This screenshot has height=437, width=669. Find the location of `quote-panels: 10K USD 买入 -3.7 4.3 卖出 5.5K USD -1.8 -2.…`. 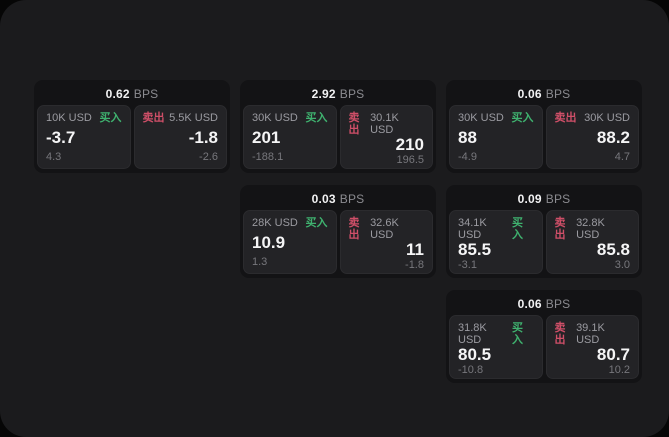

quote-panels: 10K USD 买入 -3.7 4.3 卖出 5.5K USD -1.8 -2.… is located at coordinates (132, 137).